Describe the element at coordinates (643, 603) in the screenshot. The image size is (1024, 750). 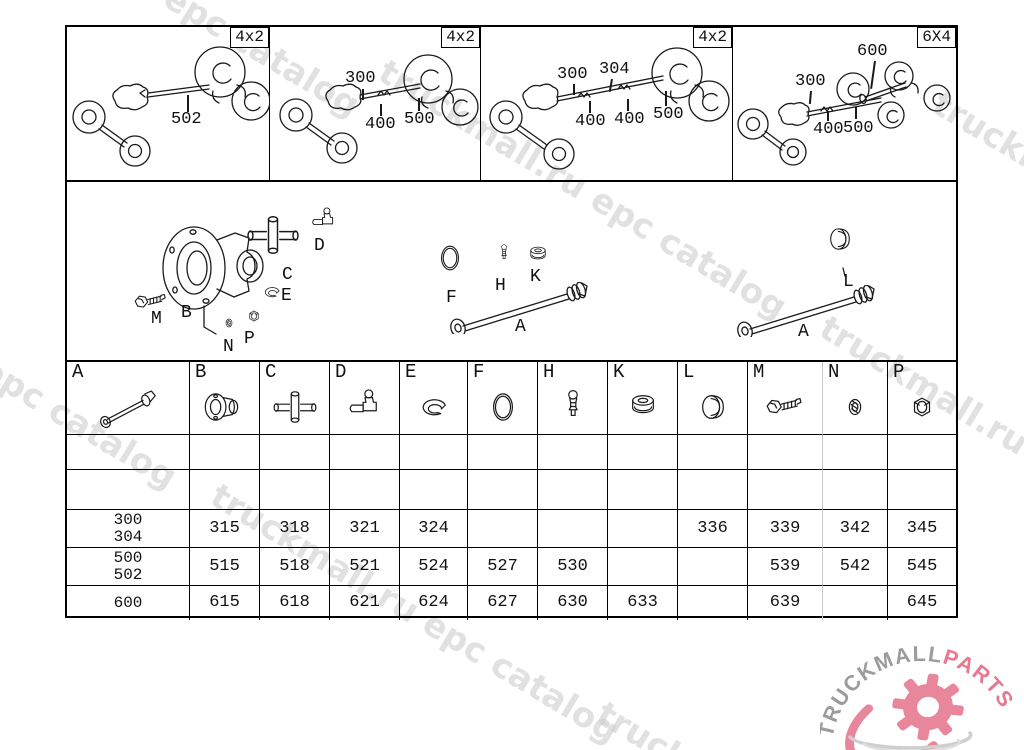
I see `part-number-cell: 633` at that location.